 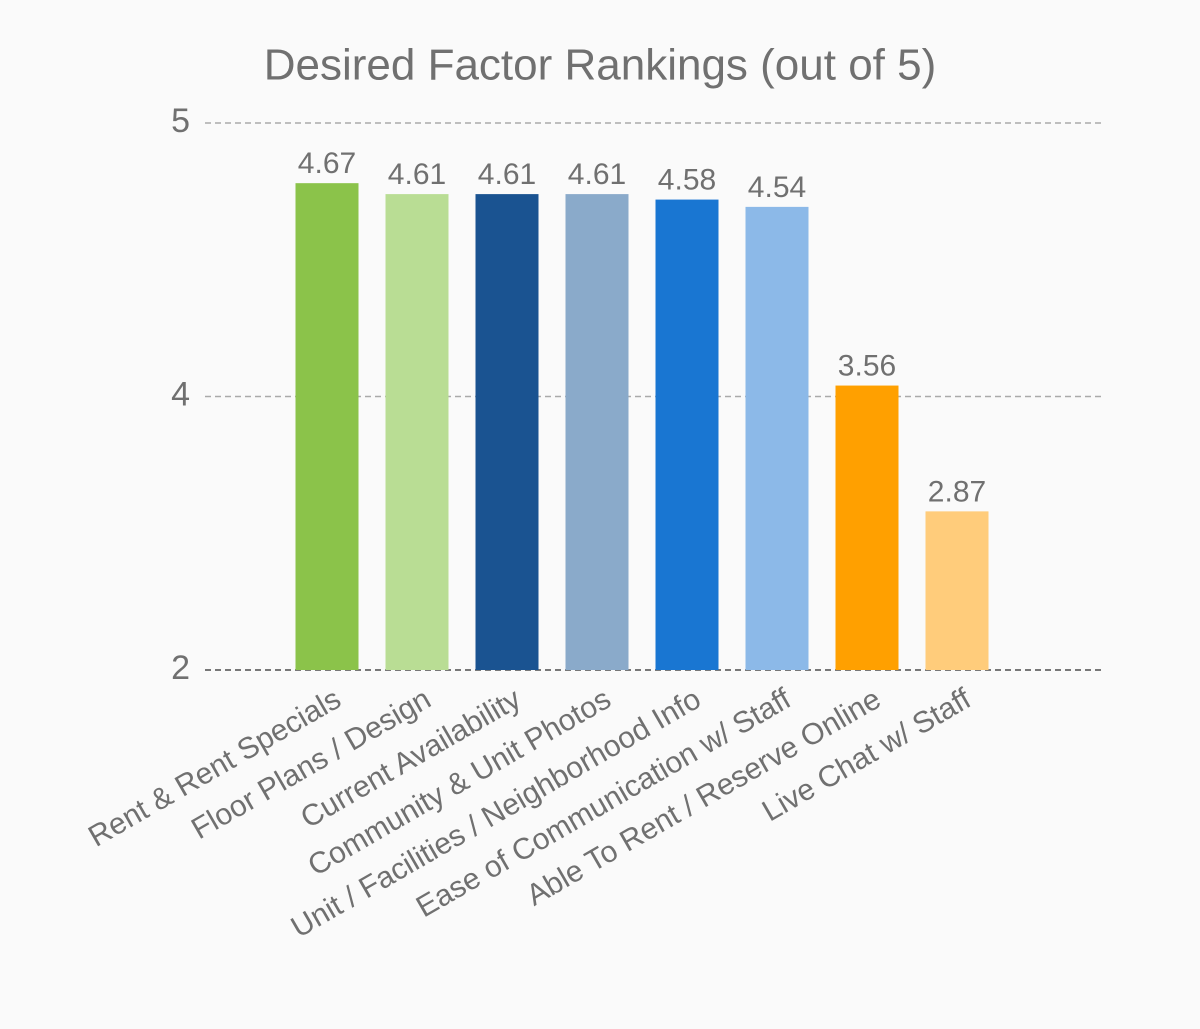 What do you see at coordinates (327, 163) in the screenshot?
I see `value-label: 4.67` at bounding box center [327, 163].